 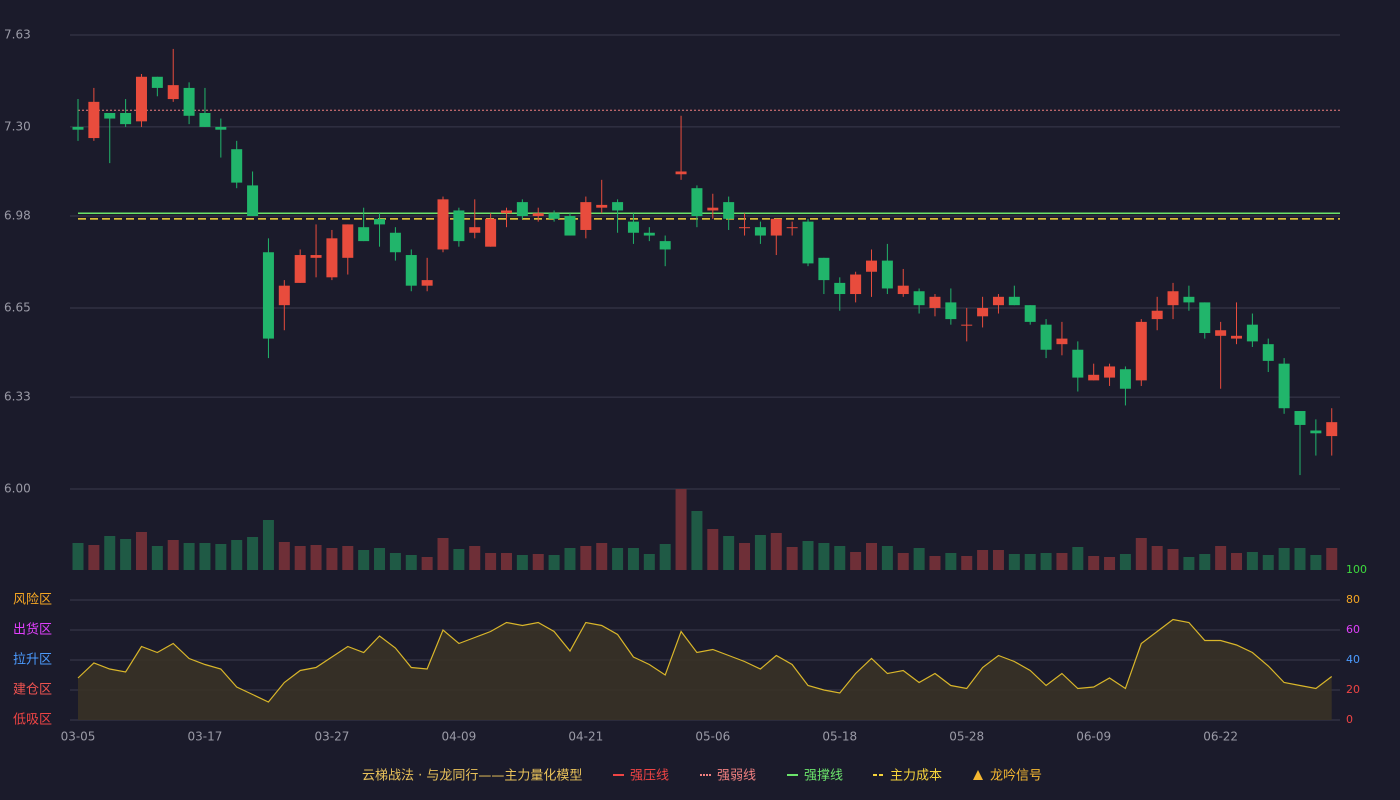 I want to click on zone-label: 拉升区, so click(x=32, y=660).